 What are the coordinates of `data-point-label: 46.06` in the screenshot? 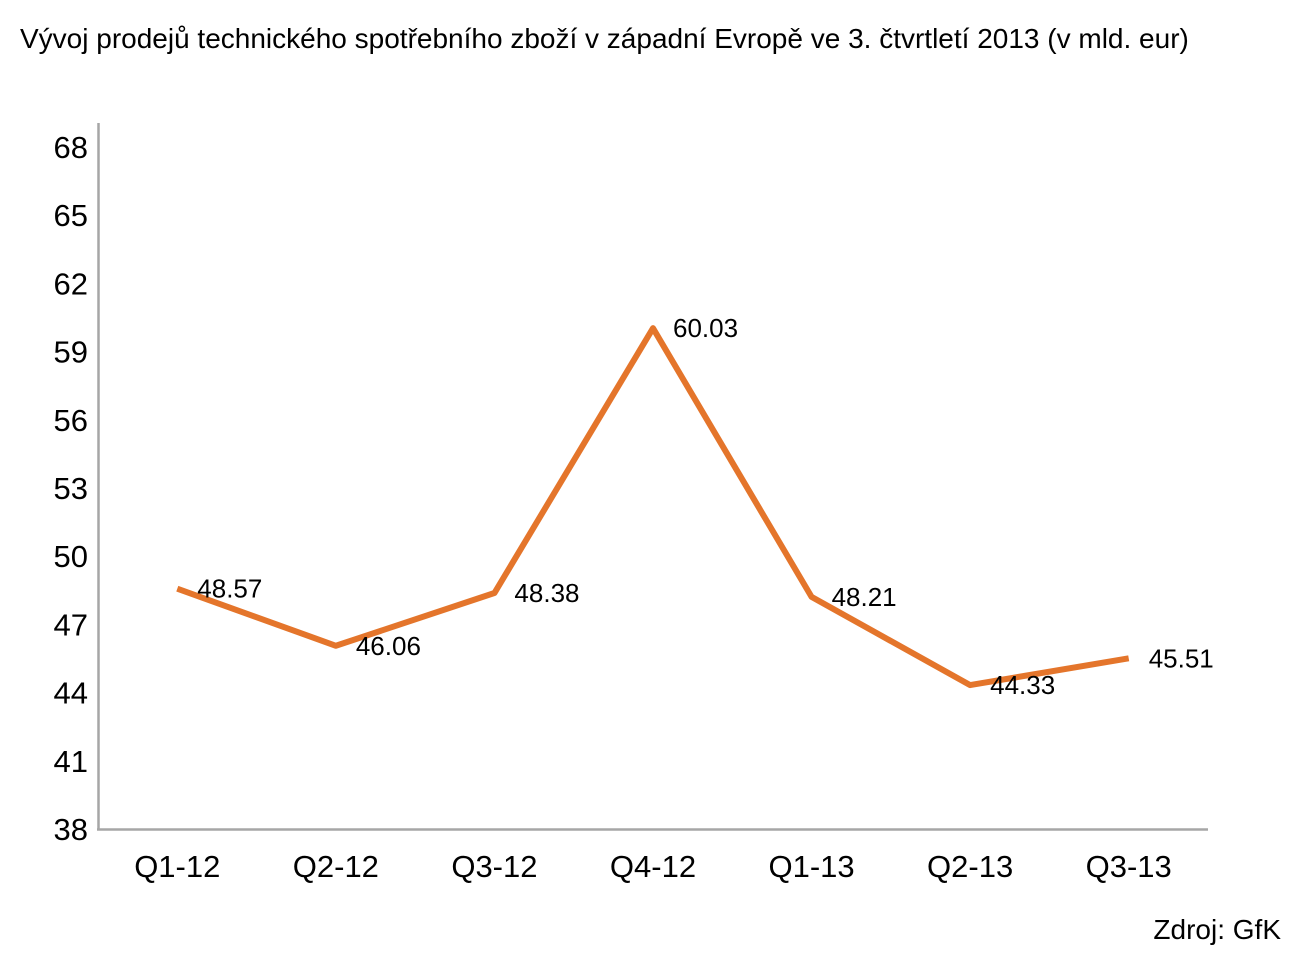 It's located at (388, 646).